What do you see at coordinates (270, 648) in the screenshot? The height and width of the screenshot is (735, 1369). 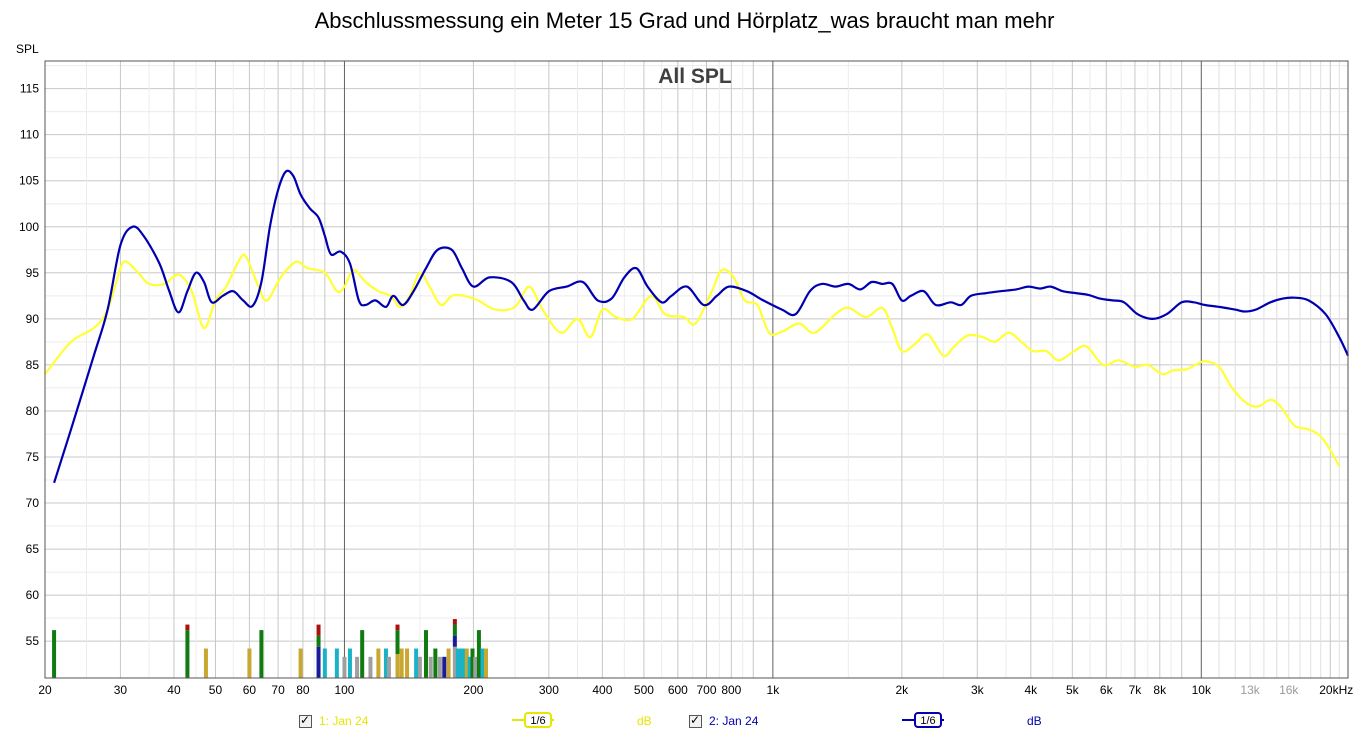 I see `marker-bars` at bounding box center [270, 648].